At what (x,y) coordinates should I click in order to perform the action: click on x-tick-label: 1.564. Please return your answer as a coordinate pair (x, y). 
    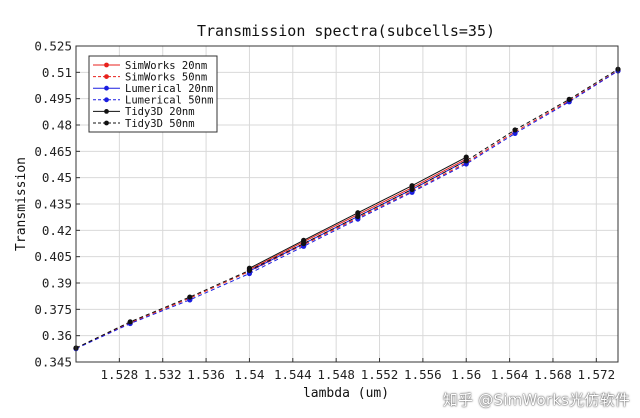
    Looking at the image, I should click on (510, 374).